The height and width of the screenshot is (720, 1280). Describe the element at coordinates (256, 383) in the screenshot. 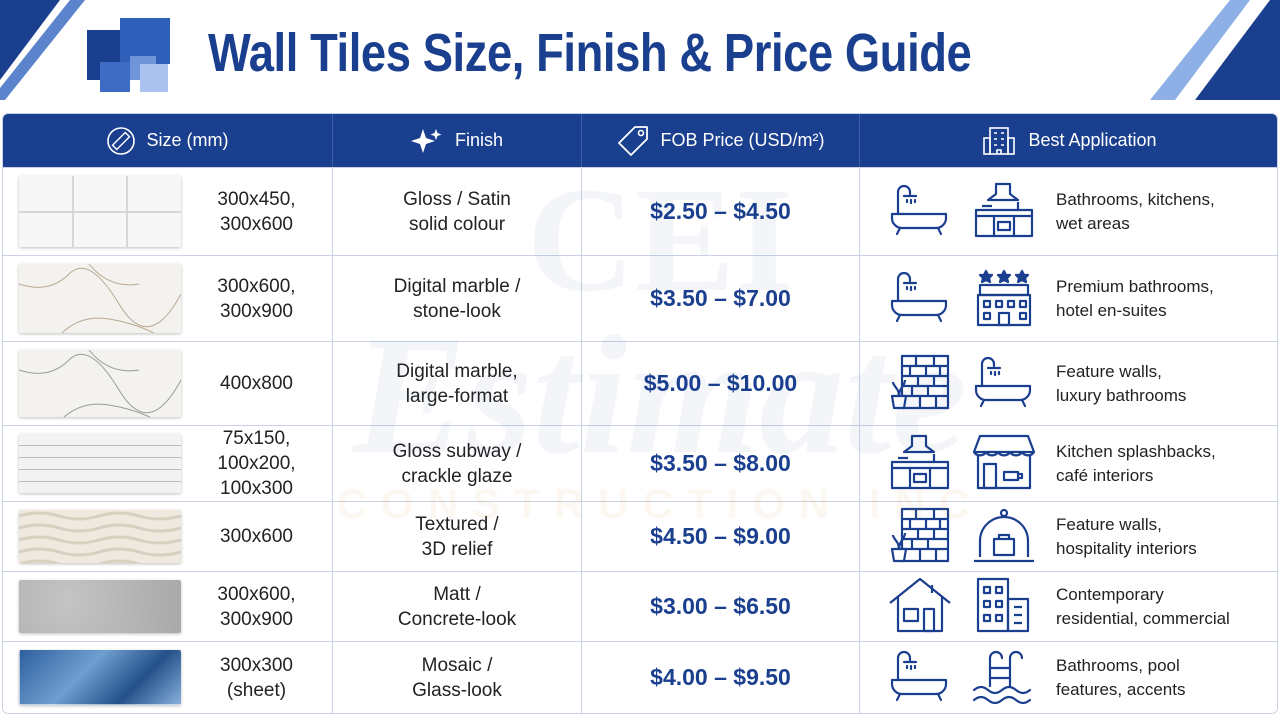

I see `size-text: 400x800` at that location.